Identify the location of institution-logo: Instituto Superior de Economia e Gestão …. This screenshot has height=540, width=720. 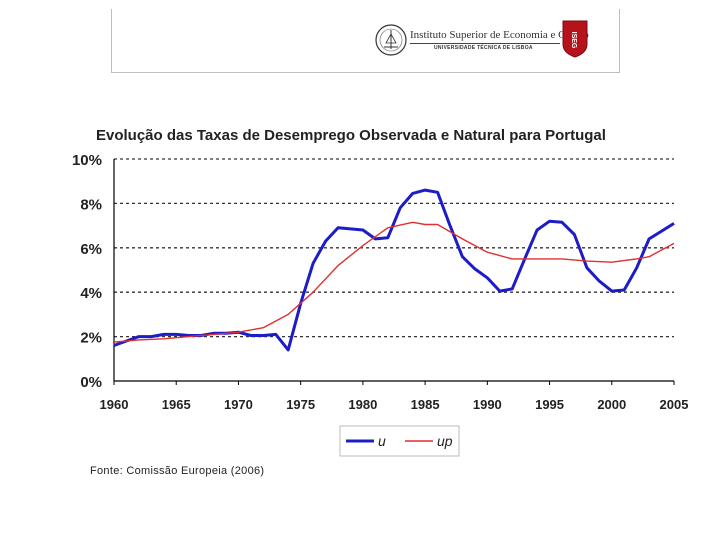
(484, 40).